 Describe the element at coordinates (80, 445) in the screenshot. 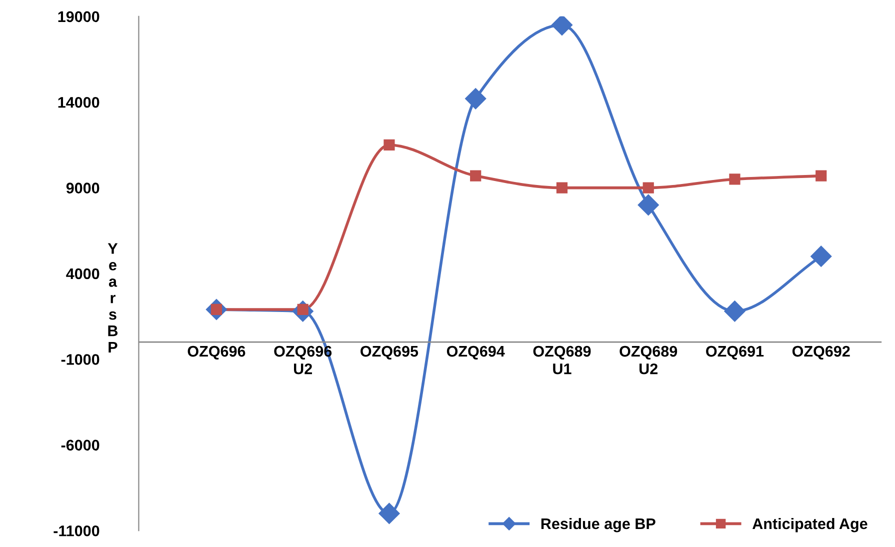

I see `y-tick-label: -6000` at that location.